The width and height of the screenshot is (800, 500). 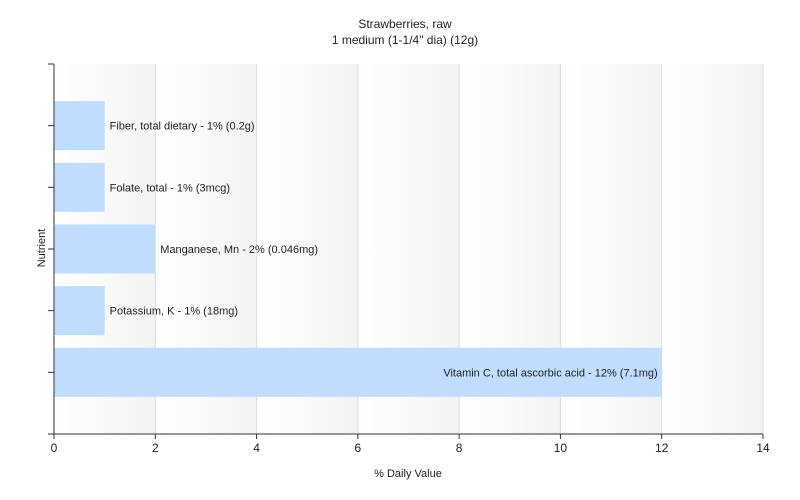 I want to click on x-tick-label: 6, so click(x=358, y=448).